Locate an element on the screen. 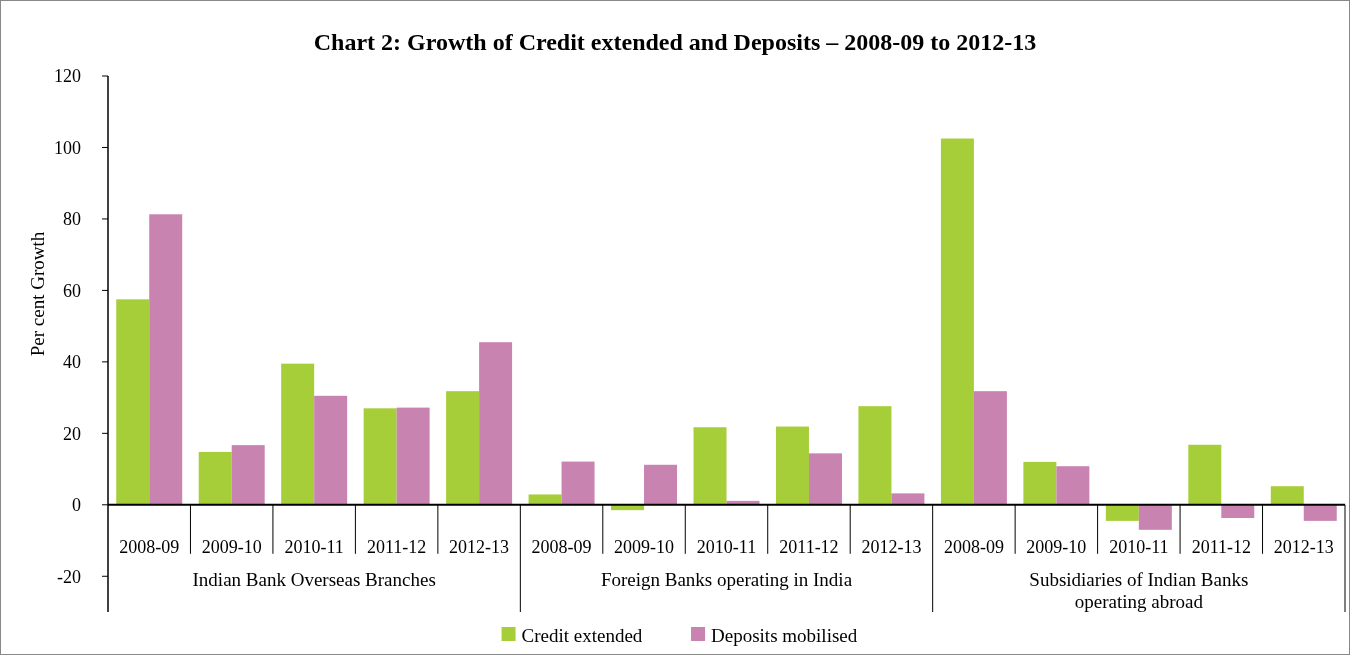  annotation: Foreign Banks operating in India is located at coordinates (726, 579).